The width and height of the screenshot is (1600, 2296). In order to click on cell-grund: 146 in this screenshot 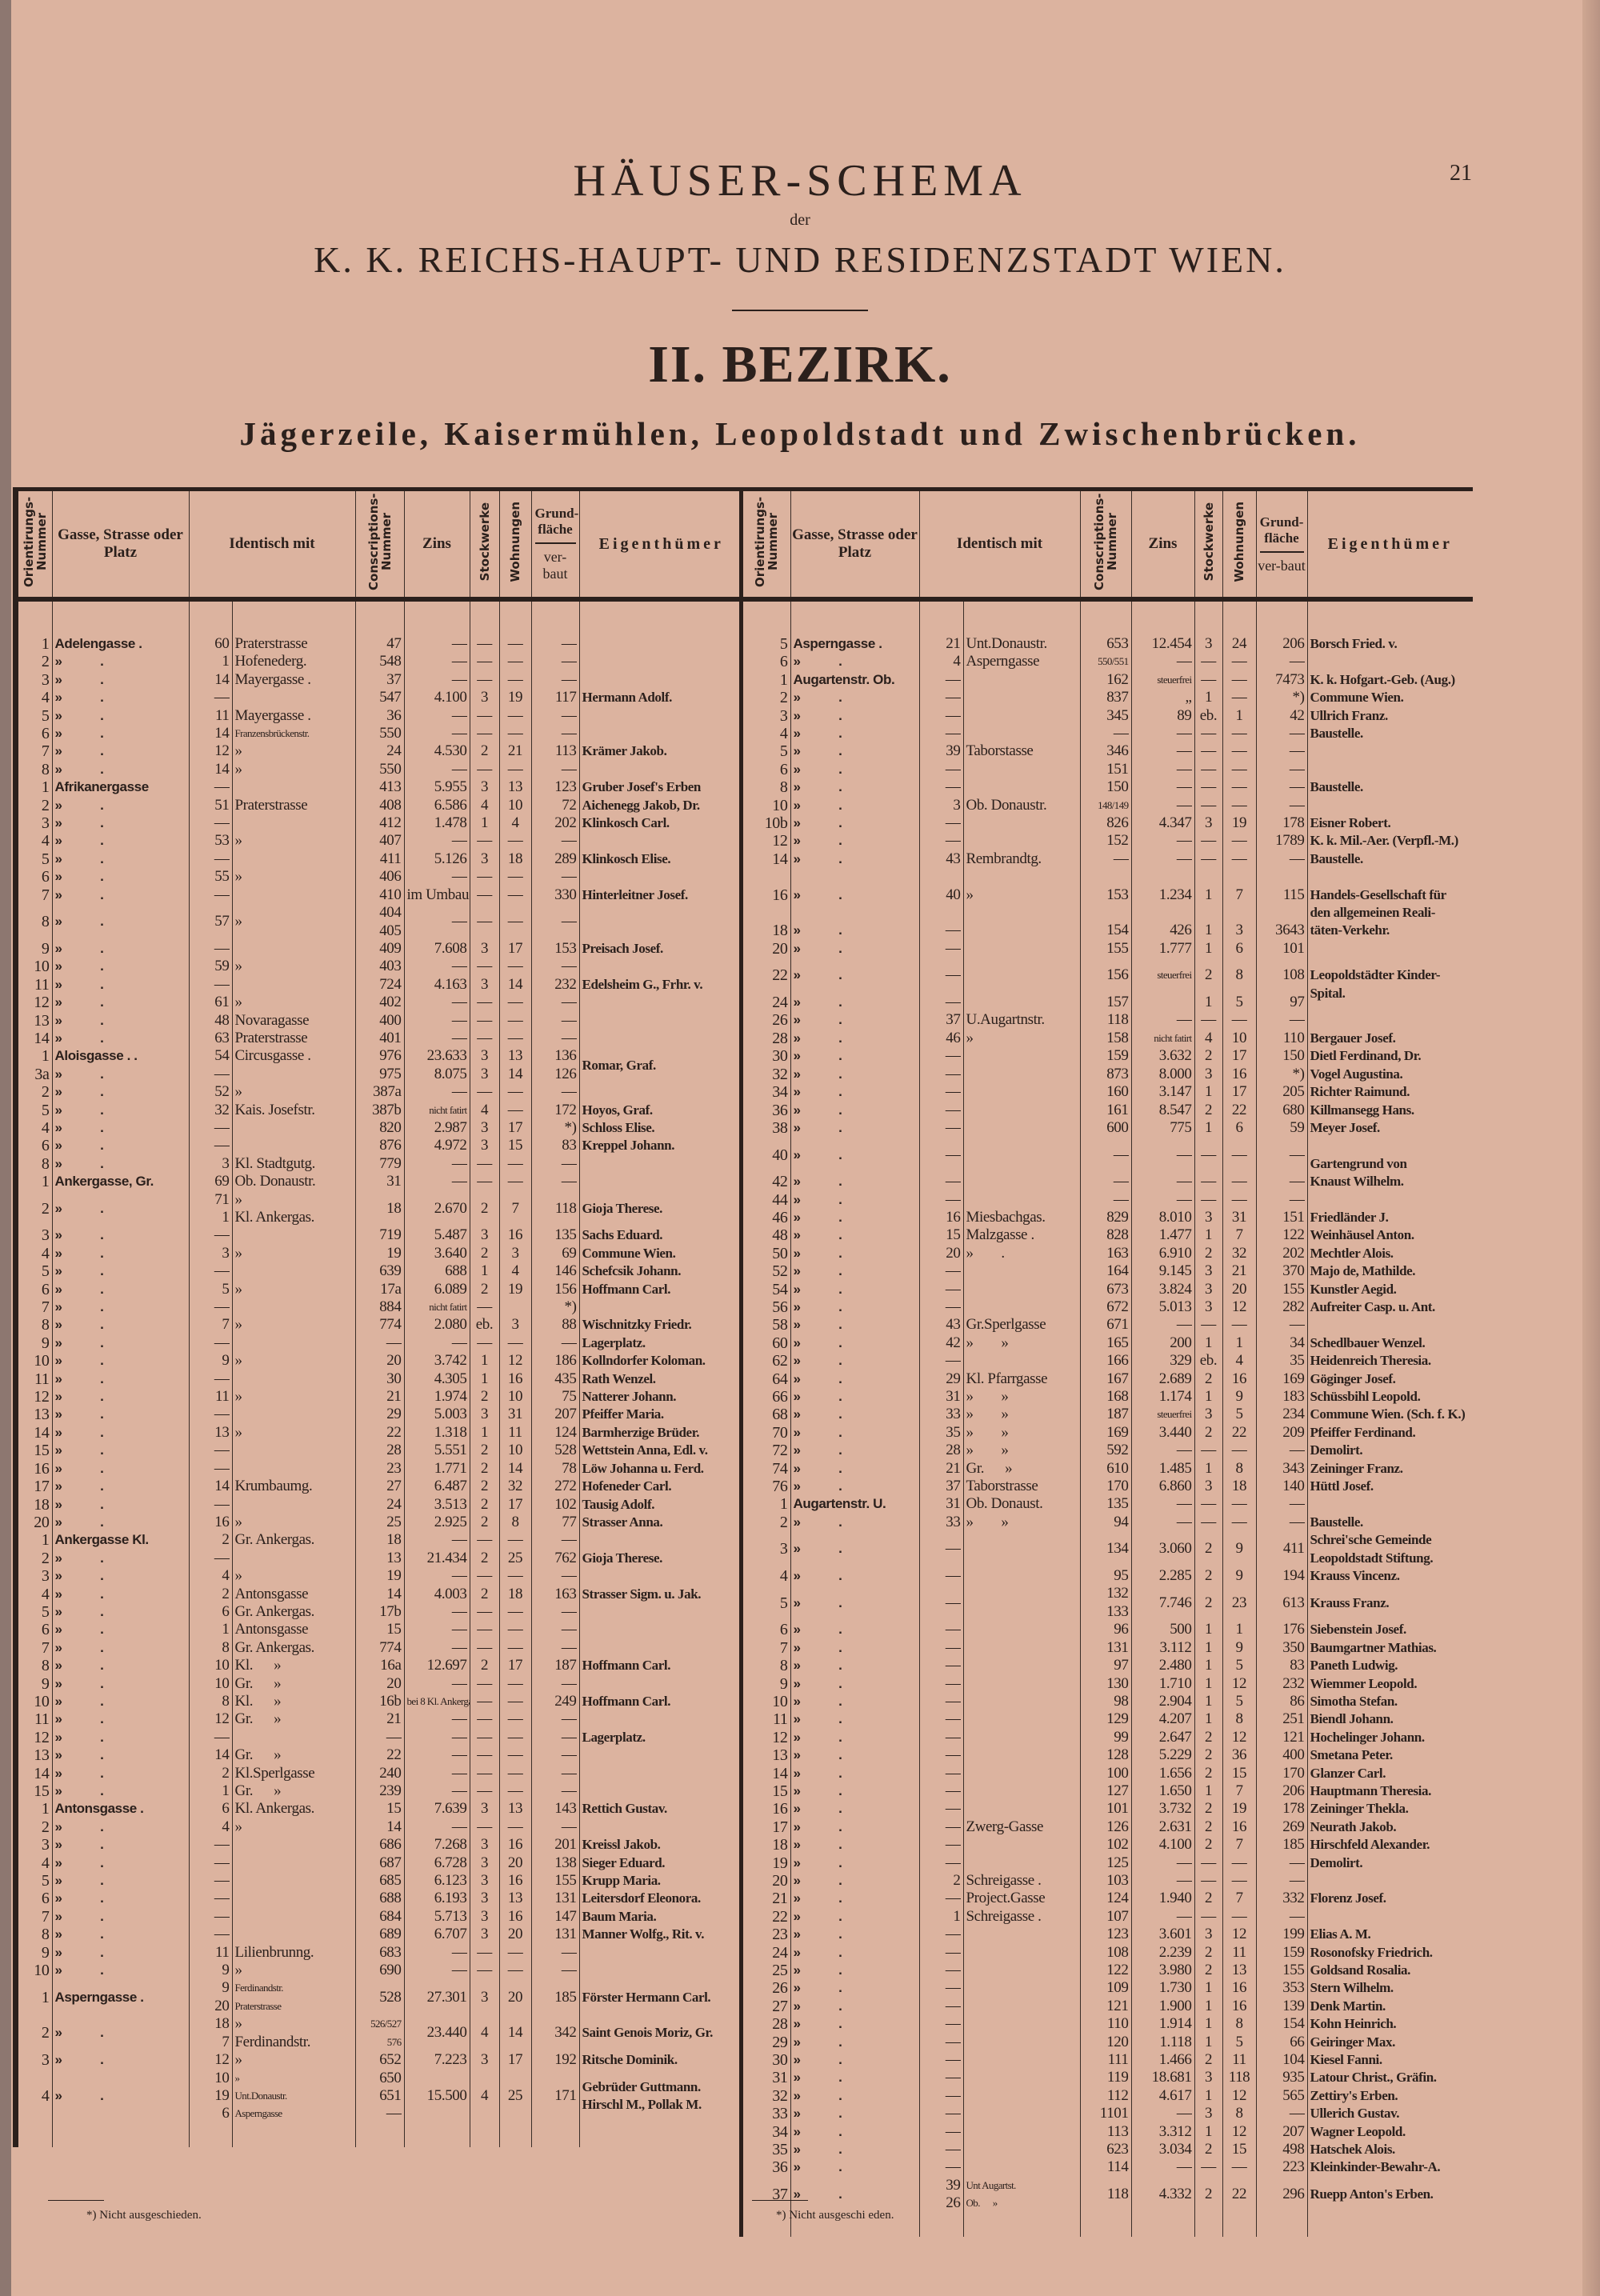, I will do `click(554, 1271)`.